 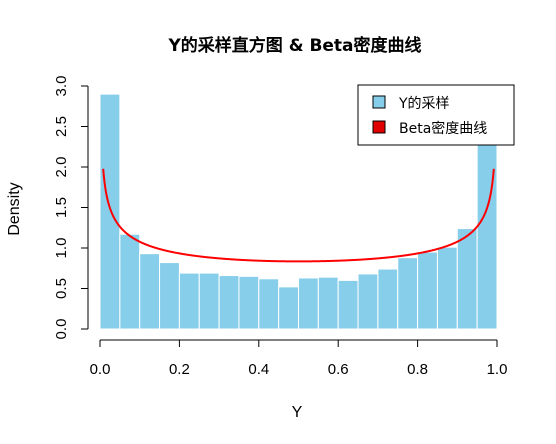 I want to click on legend: Y的采样 Beta密度曲线, so click(x=436, y=115).